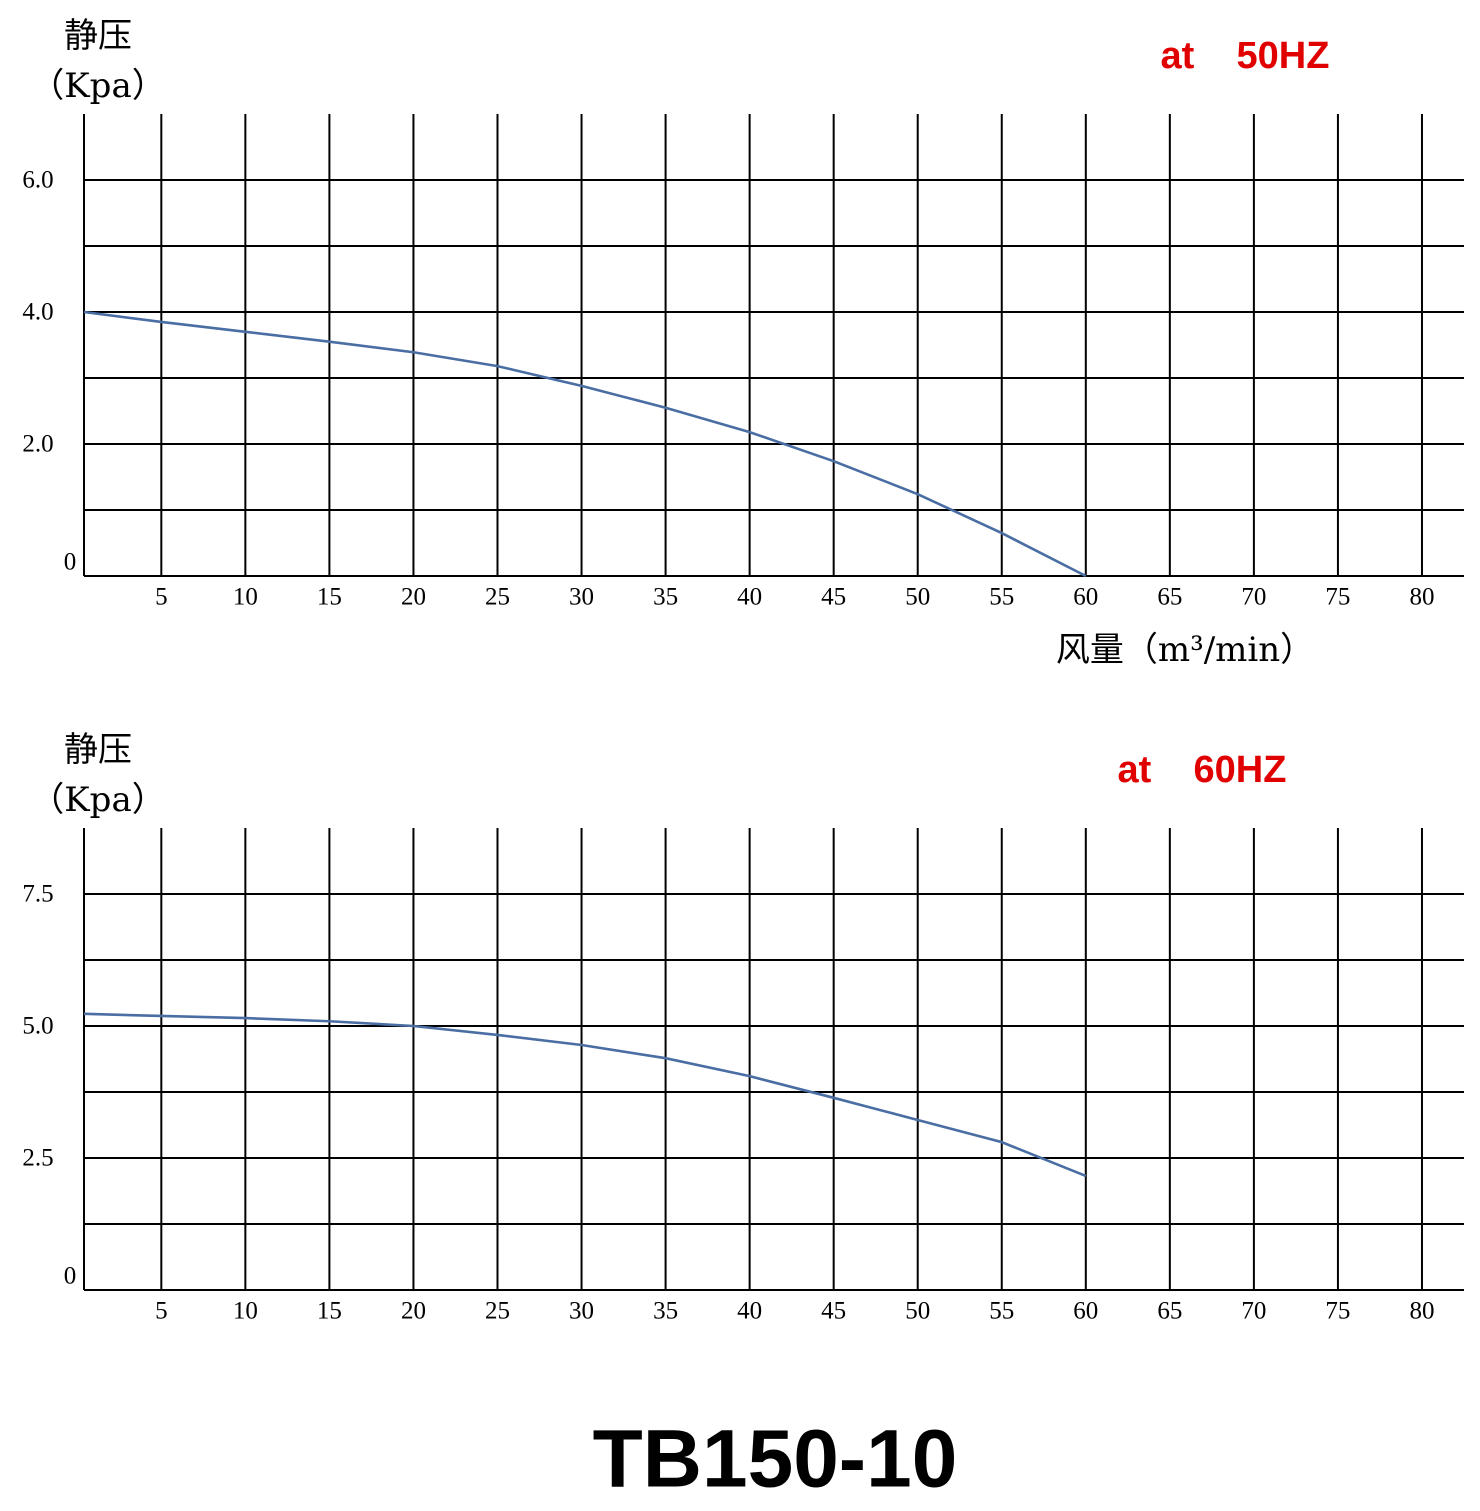 The width and height of the screenshot is (1480, 1511). What do you see at coordinates (1185, 650) in the screenshot?
I see `x-axis-label: 风量（m³/min）` at bounding box center [1185, 650].